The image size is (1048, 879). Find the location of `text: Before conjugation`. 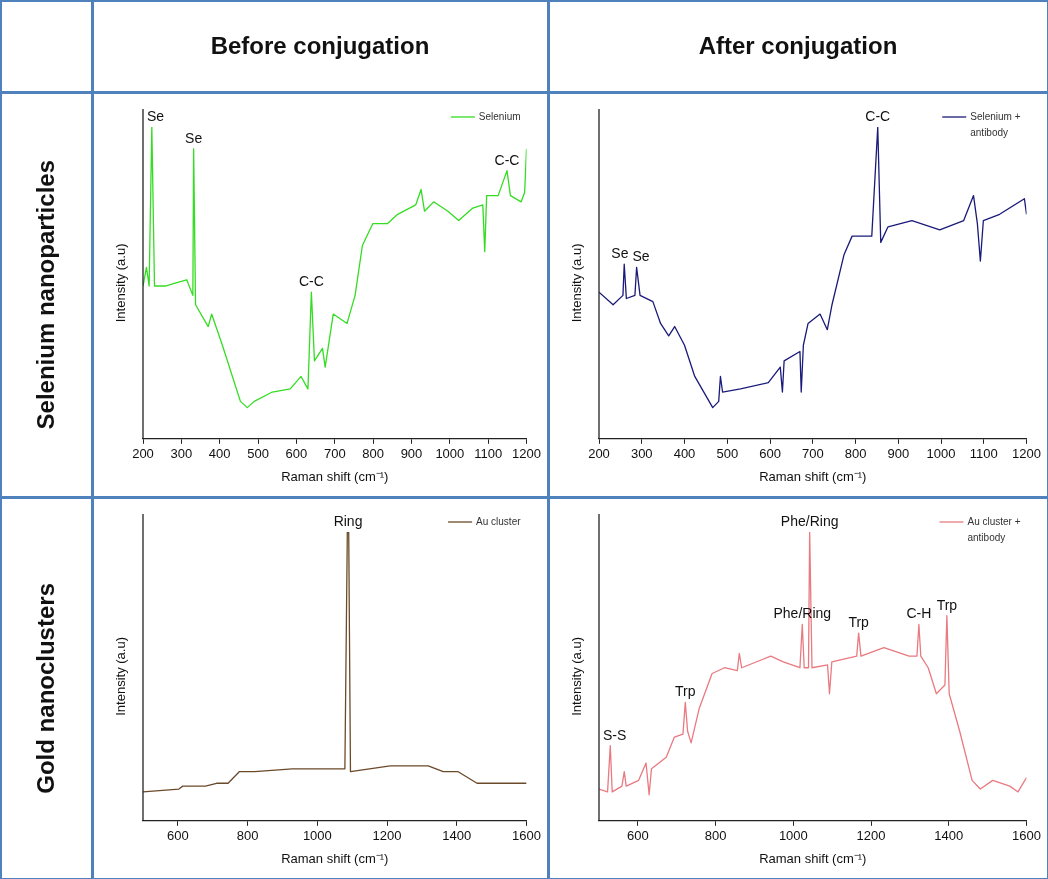

text: Before conjugation is located at coordinates (320, 46).